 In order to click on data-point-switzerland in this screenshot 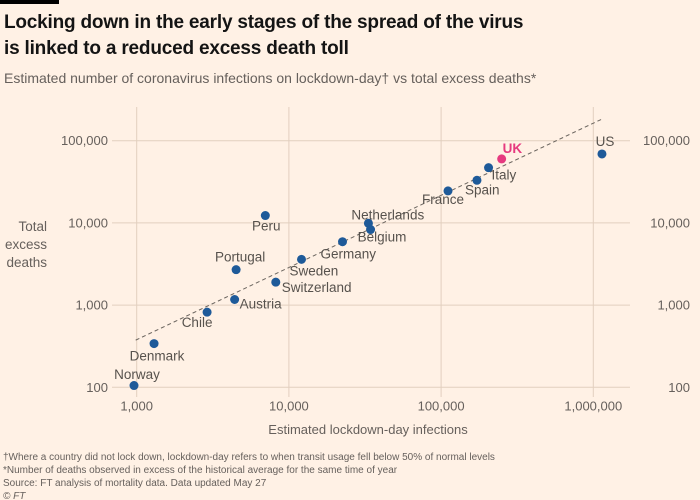, I will do `click(276, 282)`.